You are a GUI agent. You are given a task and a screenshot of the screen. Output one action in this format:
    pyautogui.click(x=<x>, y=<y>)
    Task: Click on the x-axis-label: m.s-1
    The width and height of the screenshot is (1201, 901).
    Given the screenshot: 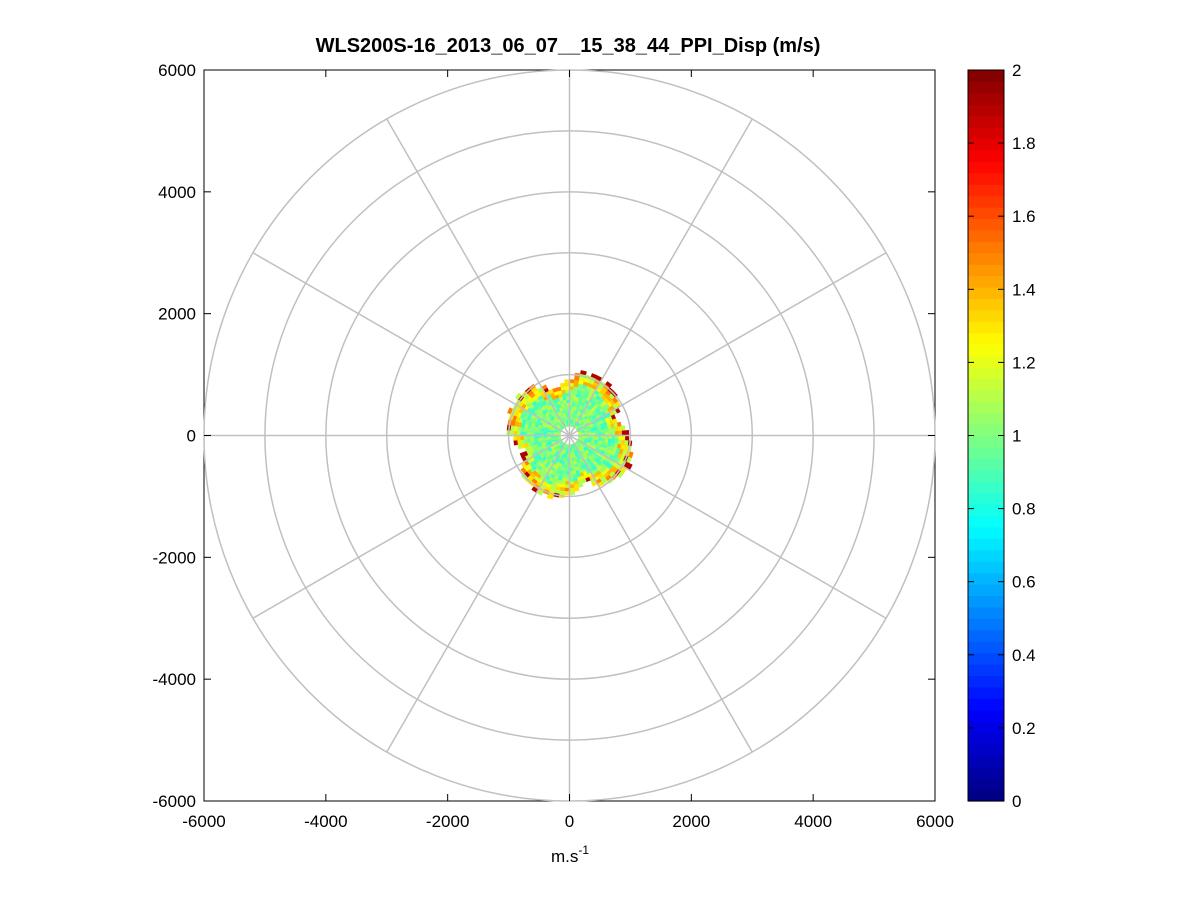 What is the action you would take?
    pyautogui.click(x=570, y=854)
    